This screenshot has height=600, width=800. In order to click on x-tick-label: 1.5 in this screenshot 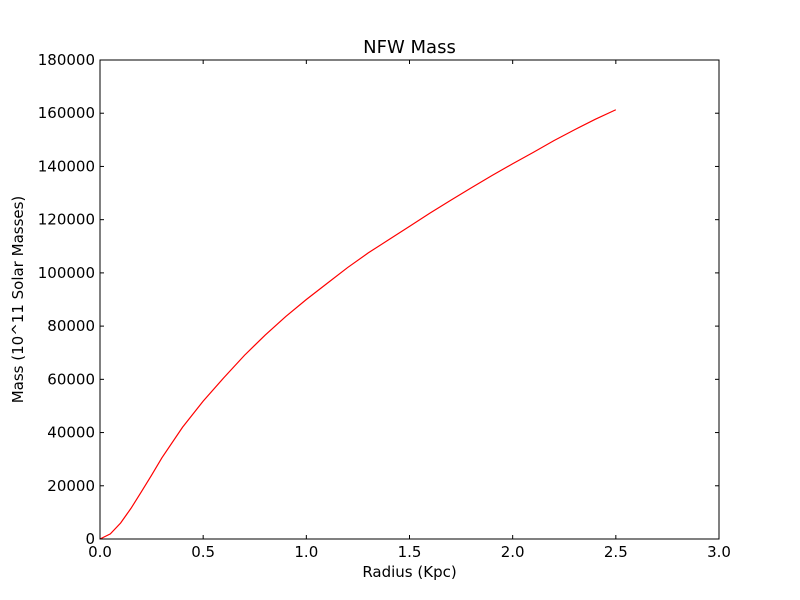, I will do `click(410, 552)`.